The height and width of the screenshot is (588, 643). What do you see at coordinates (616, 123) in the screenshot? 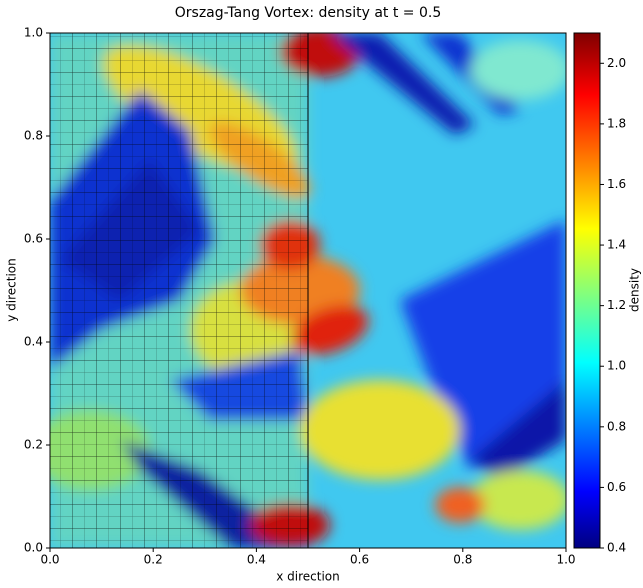
I see `colorbar-tick-label: 1.8` at bounding box center [616, 123].